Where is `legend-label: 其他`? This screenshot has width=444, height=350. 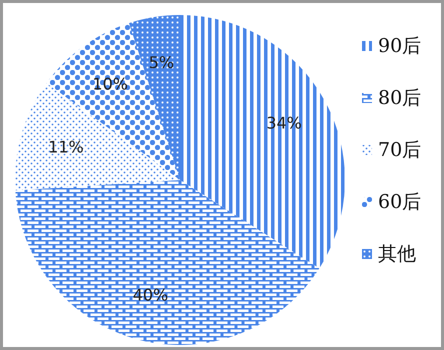 legend-label: 其他 is located at coordinates (397, 254).